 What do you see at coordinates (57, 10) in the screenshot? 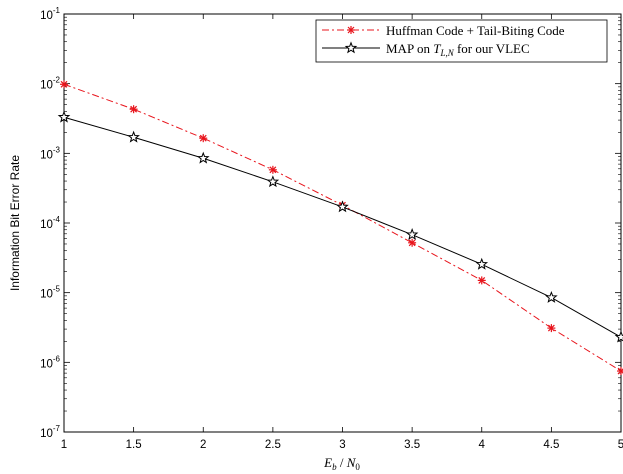
I see `y-tick-exponent: -1` at bounding box center [57, 10].